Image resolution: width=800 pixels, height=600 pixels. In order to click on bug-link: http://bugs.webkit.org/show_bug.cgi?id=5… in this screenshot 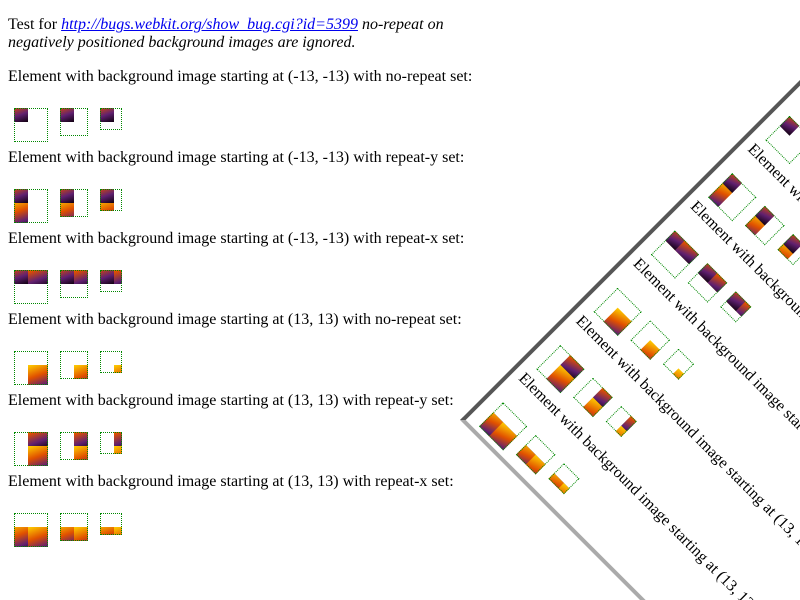, I will do `click(209, 24)`.